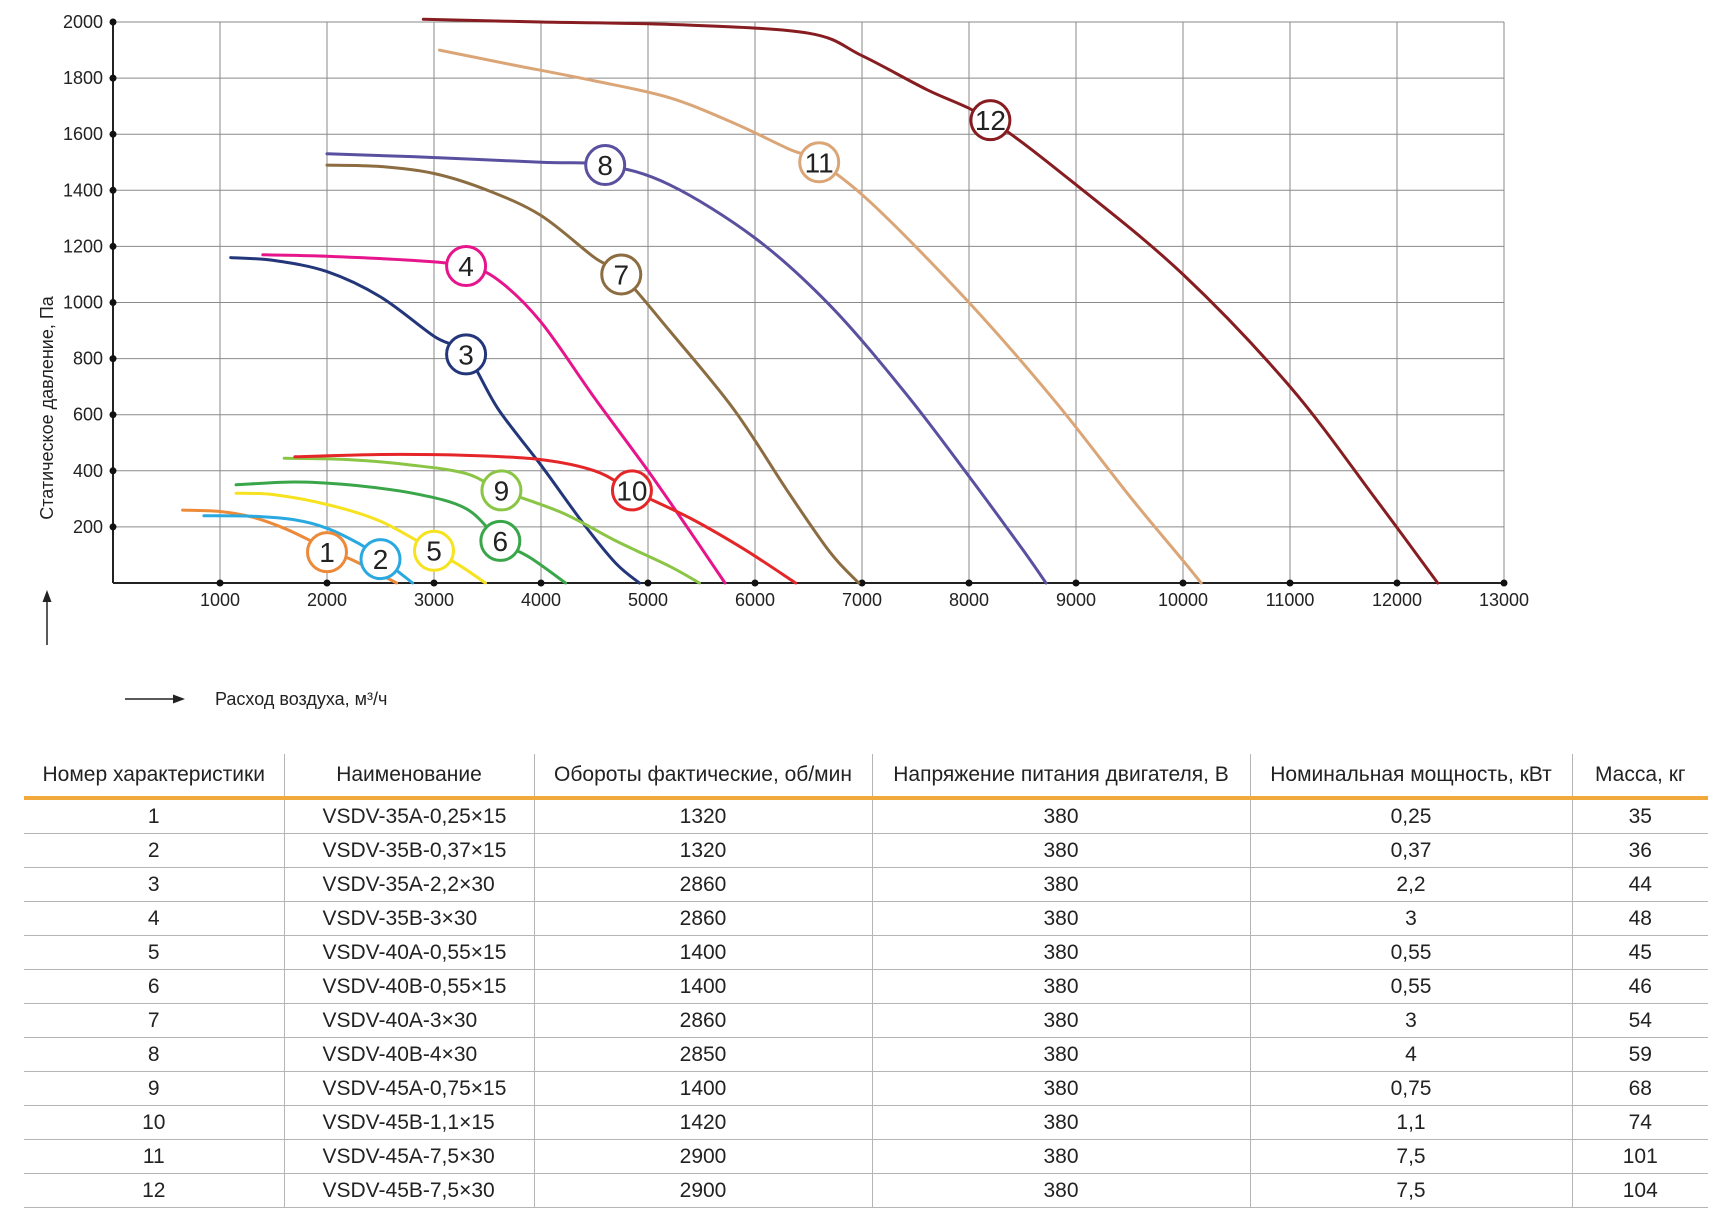  What do you see at coordinates (1183, 600) in the screenshot?
I see `x-tick-label: 10000` at bounding box center [1183, 600].